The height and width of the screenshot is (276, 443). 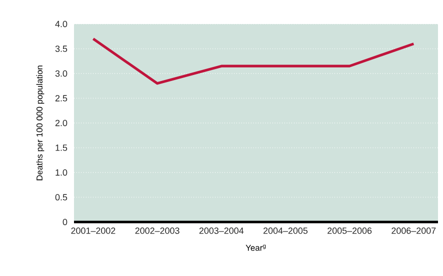 What do you see at coordinates (256, 247) in the screenshot?
I see `x-axis-title: Year$^{g}$` at bounding box center [256, 247].